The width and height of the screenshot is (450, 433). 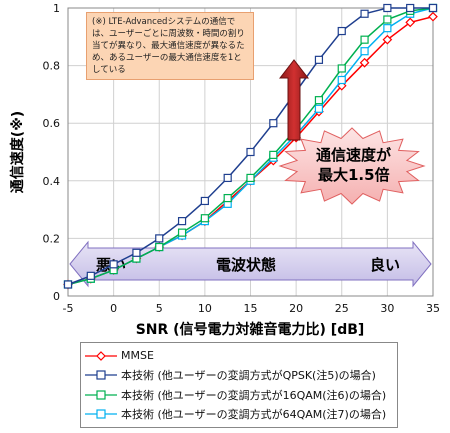 I want to click on legend-label-64qam: 本技術 (他ユーザーの変調方式が64QAM(注7)の場合), so click(x=254, y=415).